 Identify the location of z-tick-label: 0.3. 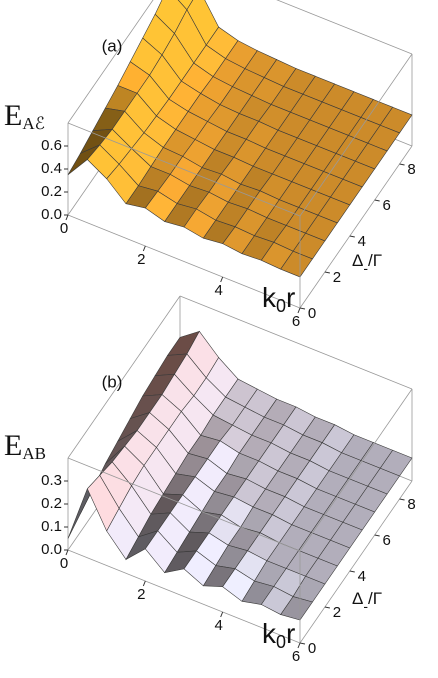
(51, 480).